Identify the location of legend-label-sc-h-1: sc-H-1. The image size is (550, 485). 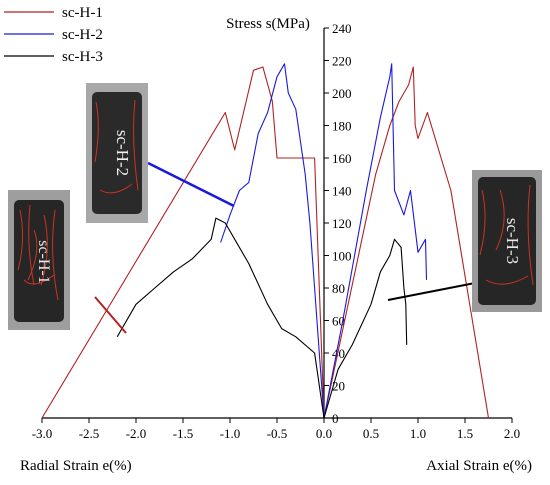
(82, 13).